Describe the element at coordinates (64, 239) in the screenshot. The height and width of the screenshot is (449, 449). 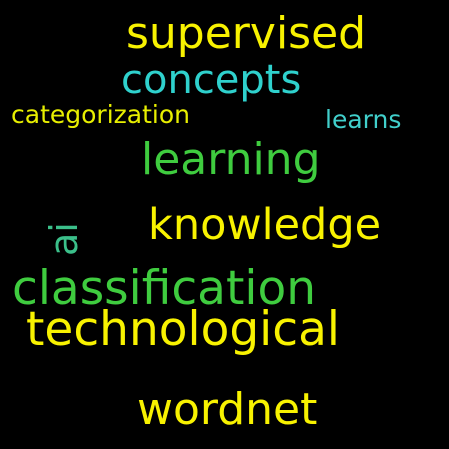
I see `word-ai: ai` at that location.